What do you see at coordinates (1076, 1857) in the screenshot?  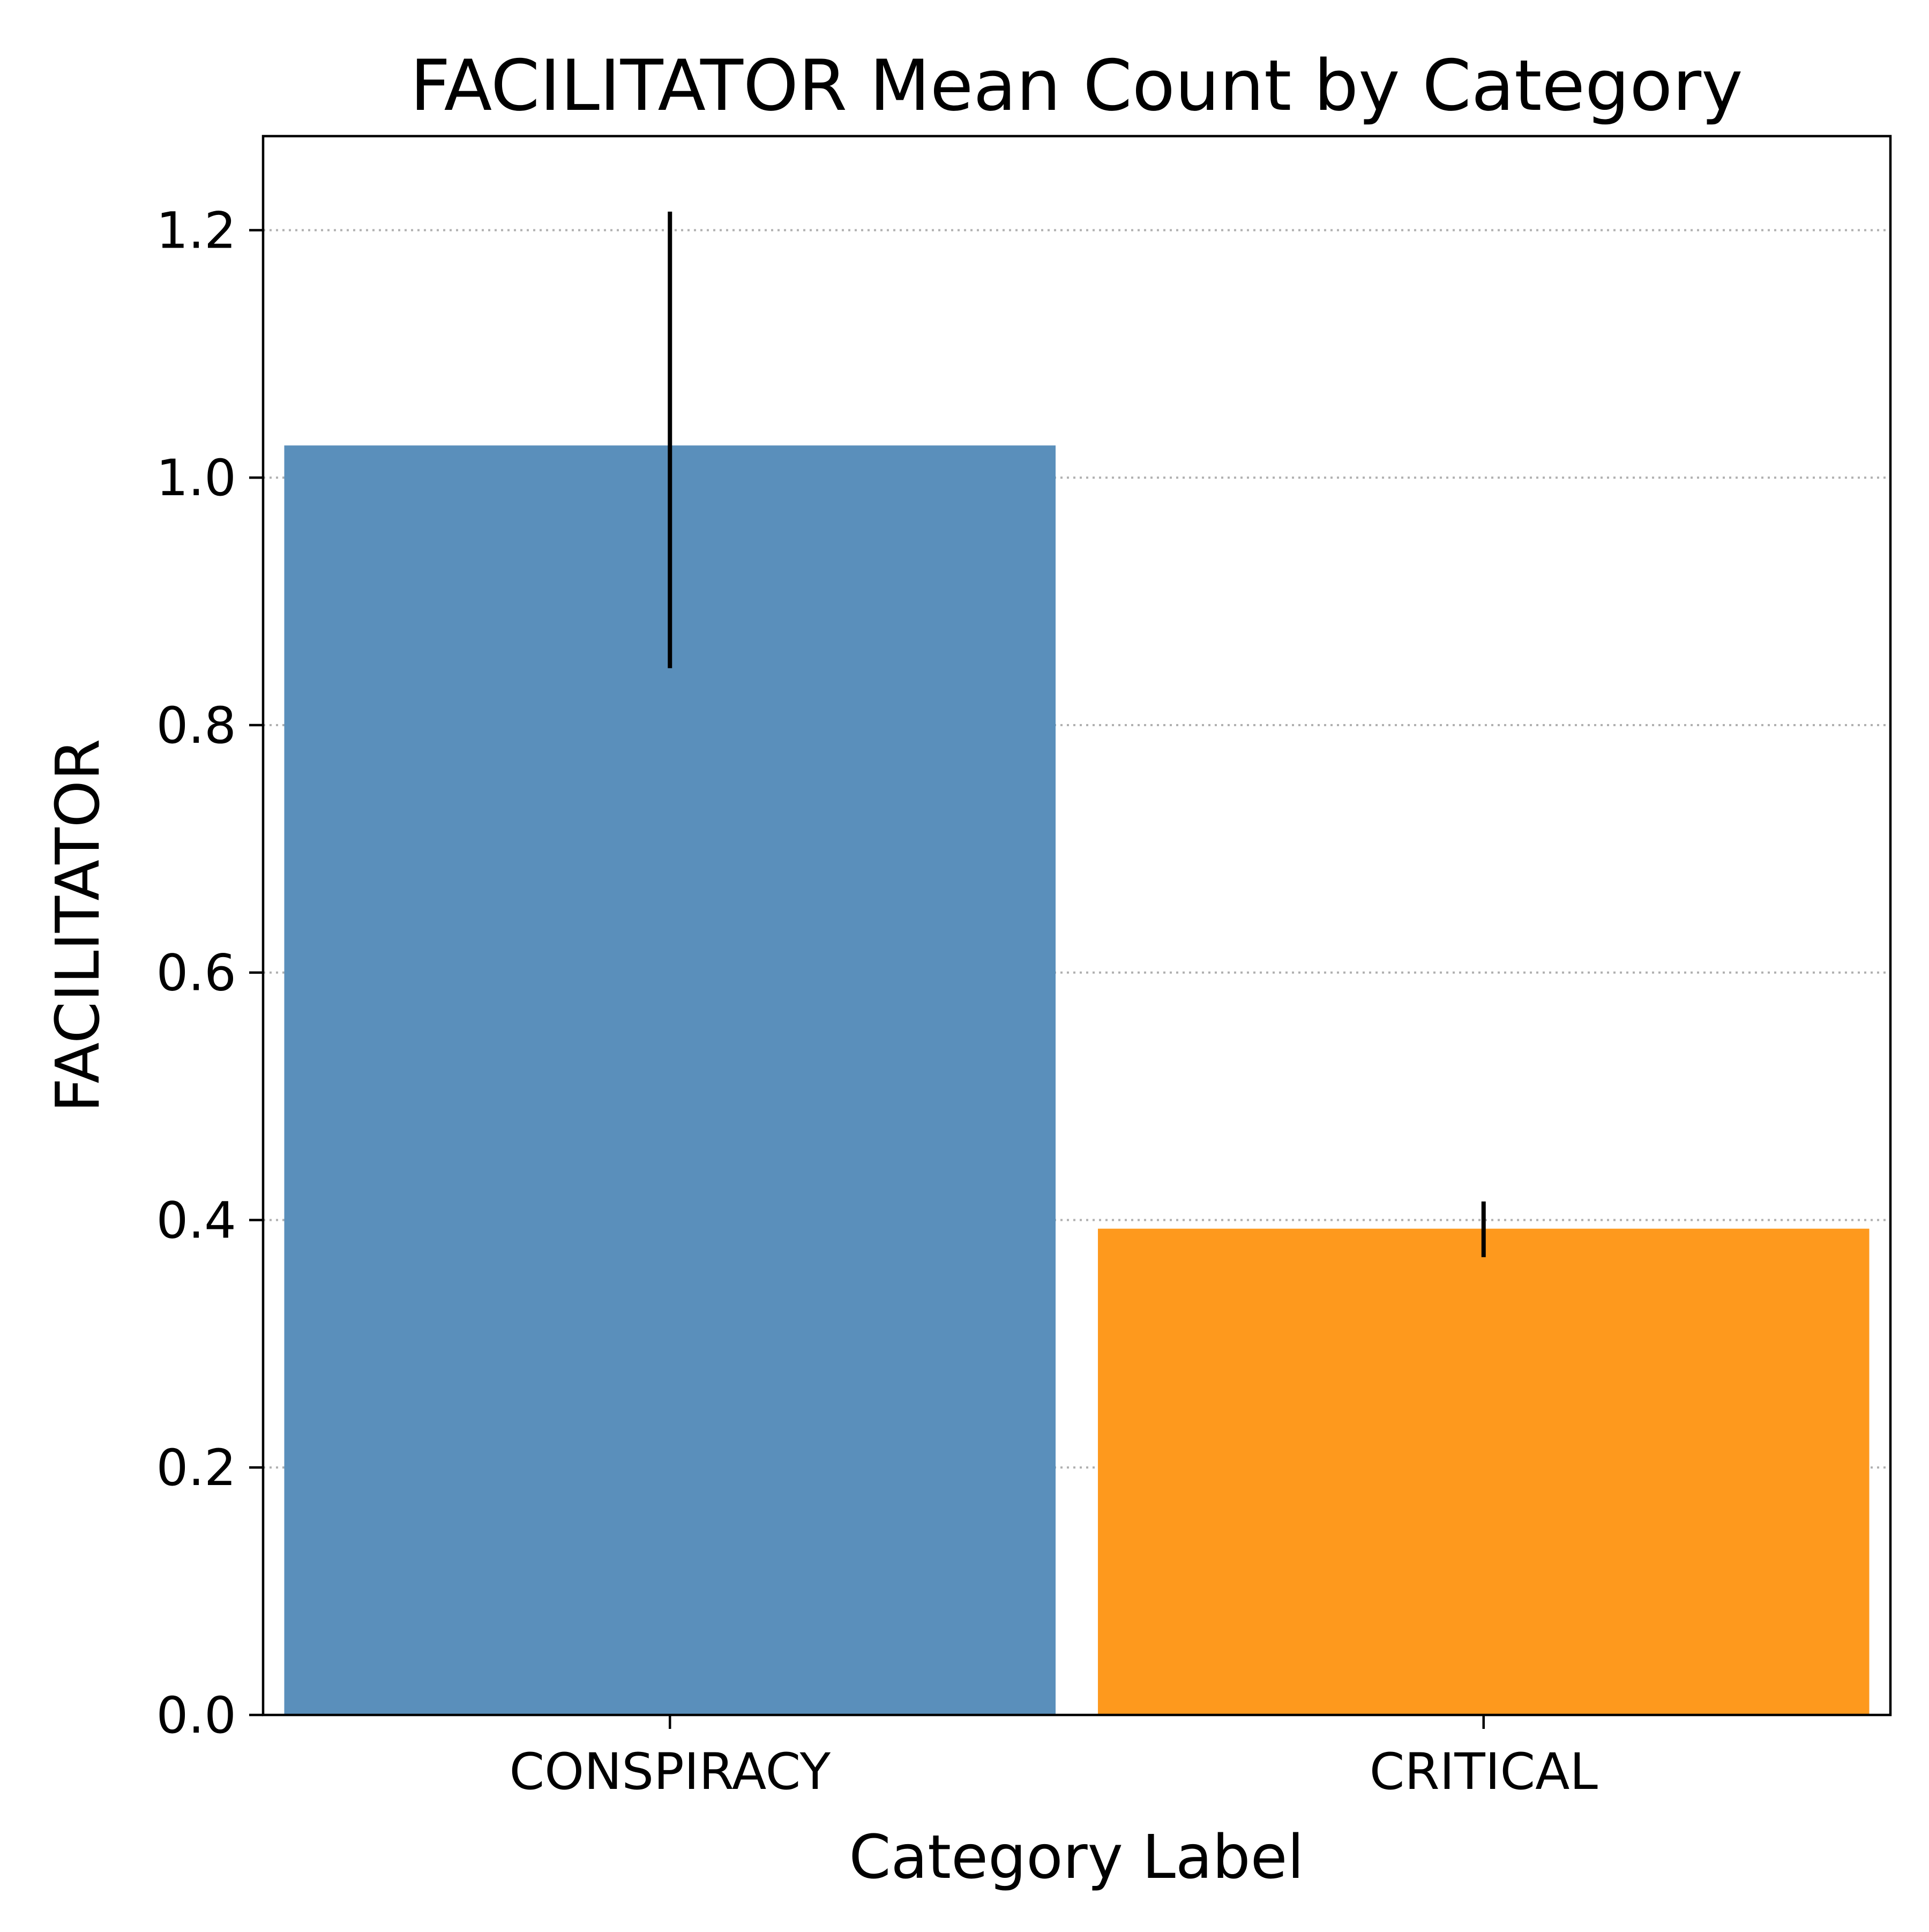 I see `x-axis-label: Category Label` at bounding box center [1076, 1857].